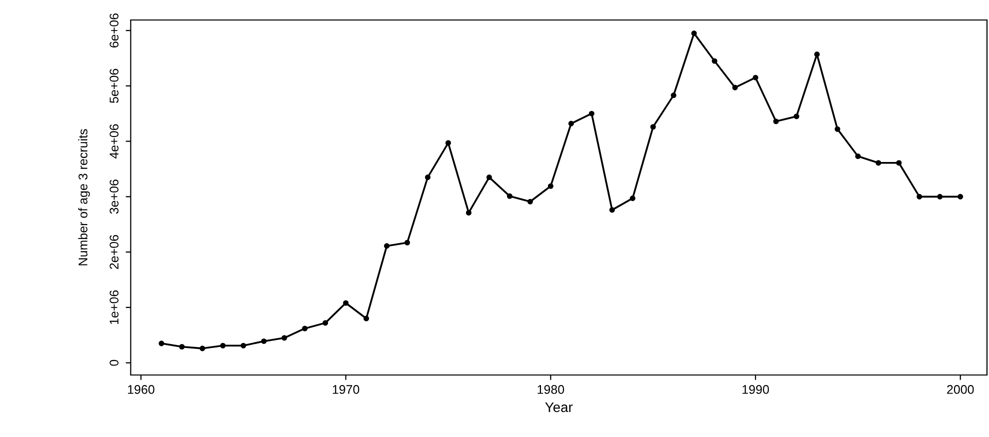 The width and height of the screenshot is (989, 437). What do you see at coordinates (346, 389) in the screenshot?
I see `x-tick-label: 1970` at bounding box center [346, 389].